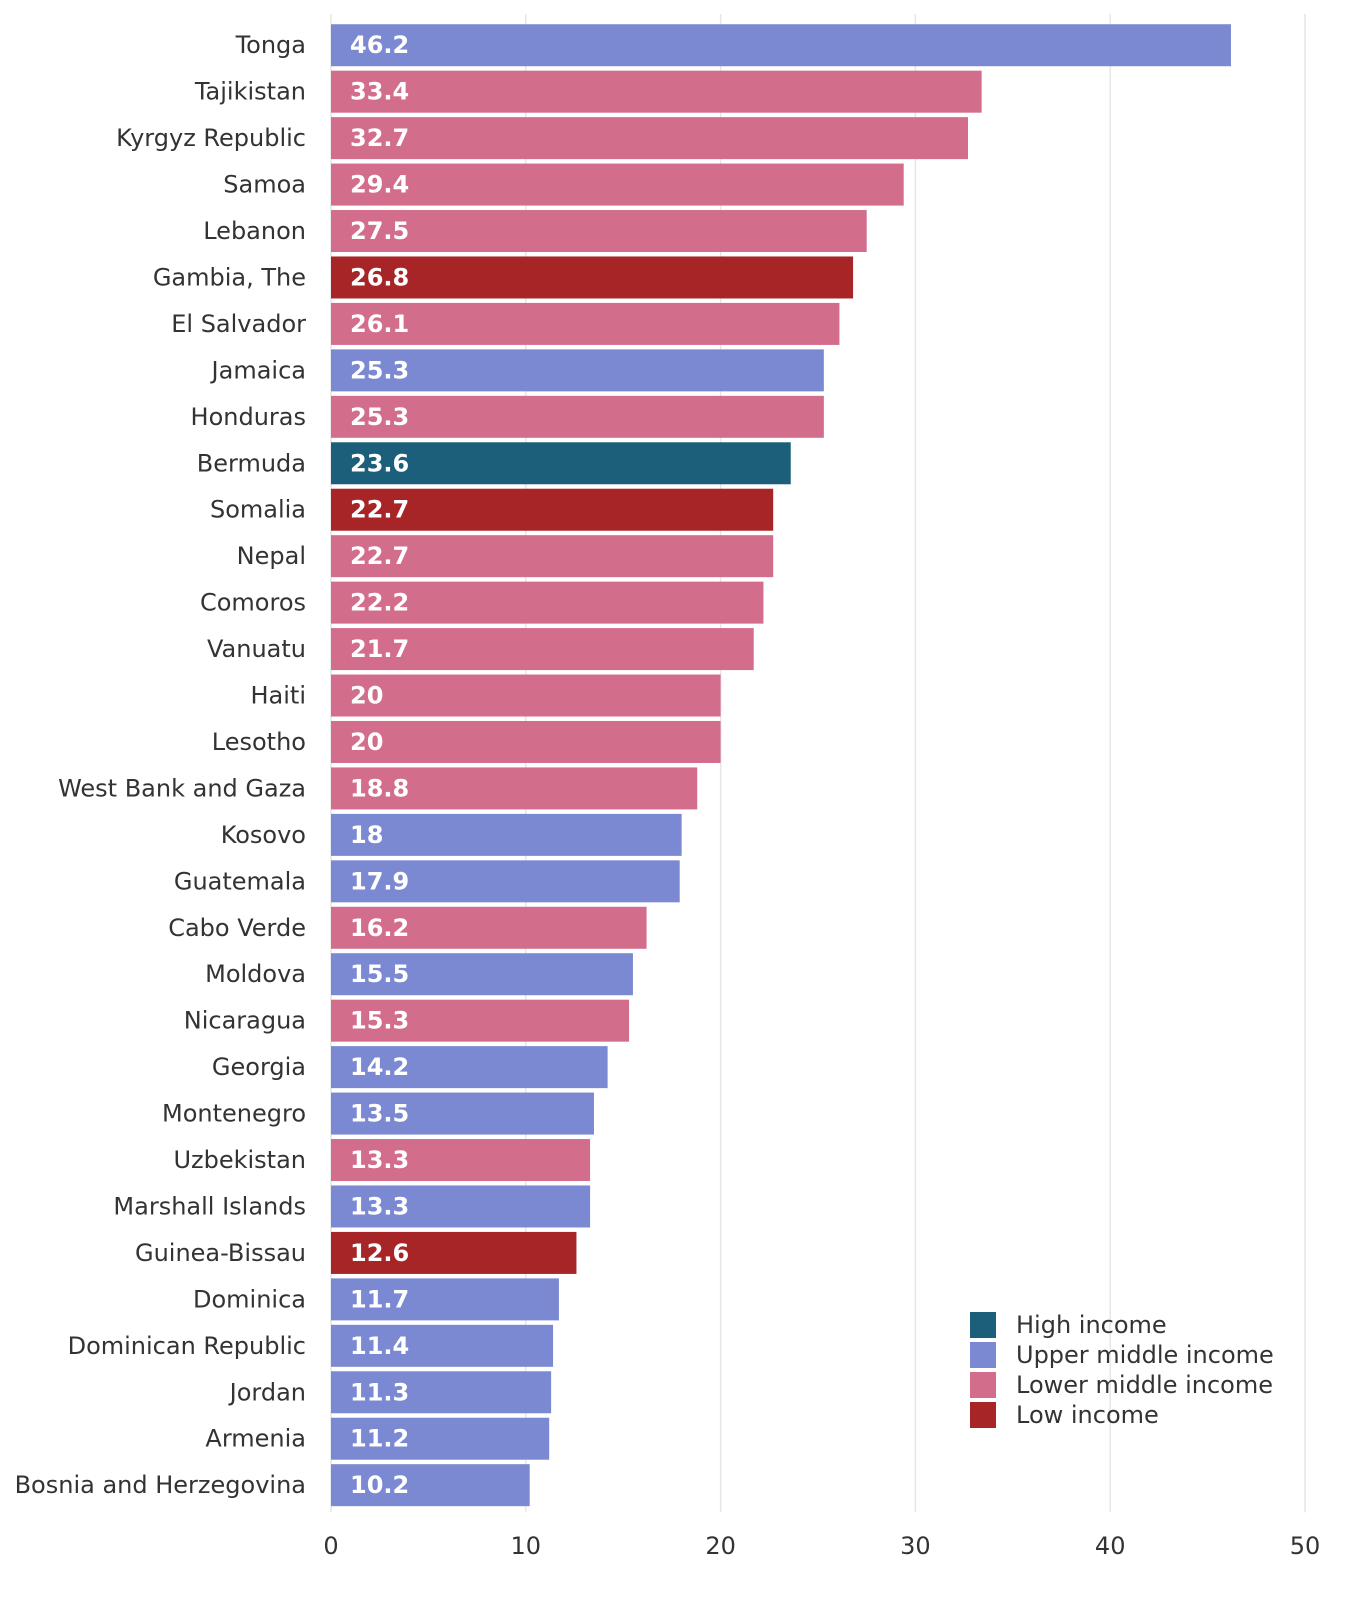  I want to click on category-label: Georgia, so click(259, 1067).